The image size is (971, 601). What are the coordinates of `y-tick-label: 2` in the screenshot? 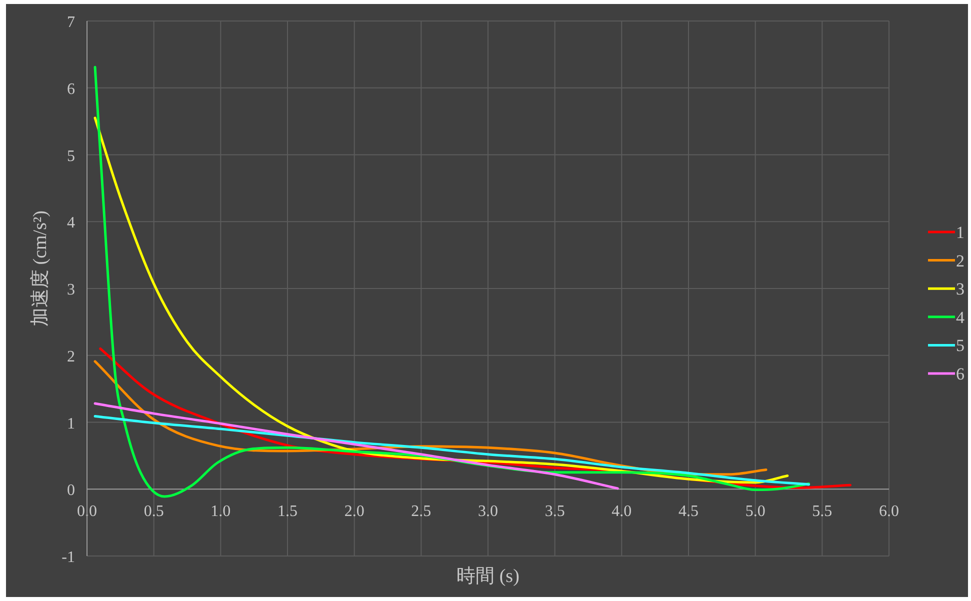 It's located at (71, 357).